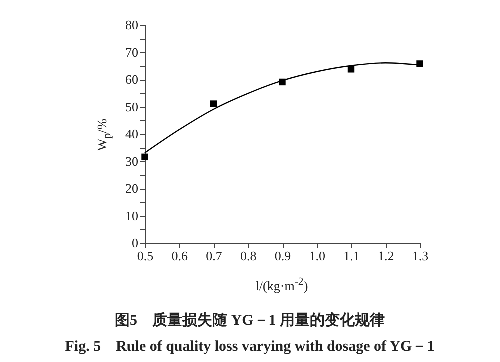  What do you see at coordinates (132, 79) in the screenshot?
I see `y-tick-label: 60` at bounding box center [132, 79].